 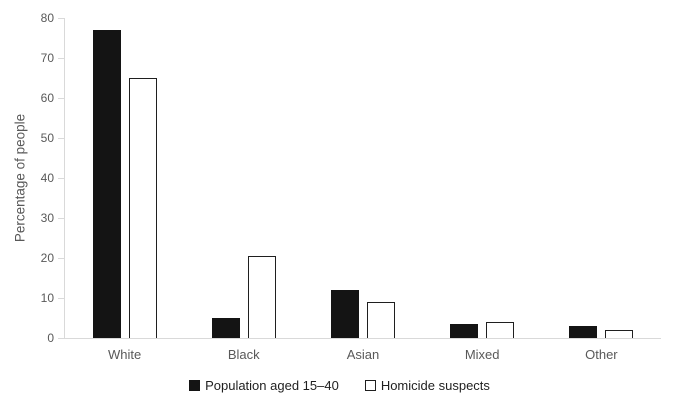 What do you see at coordinates (124, 354) in the screenshot?
I see `x-axis-category-label: White` at bounding box center [124, 354].